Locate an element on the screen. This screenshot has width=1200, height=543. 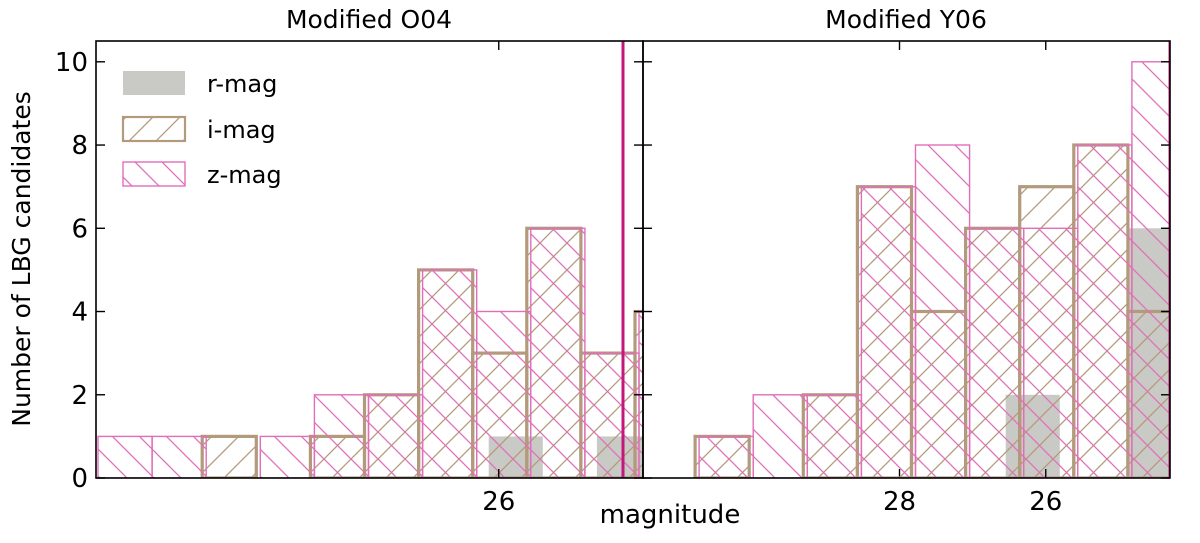
xtick-label-p0: 28 is located at coordinates (899, 502).